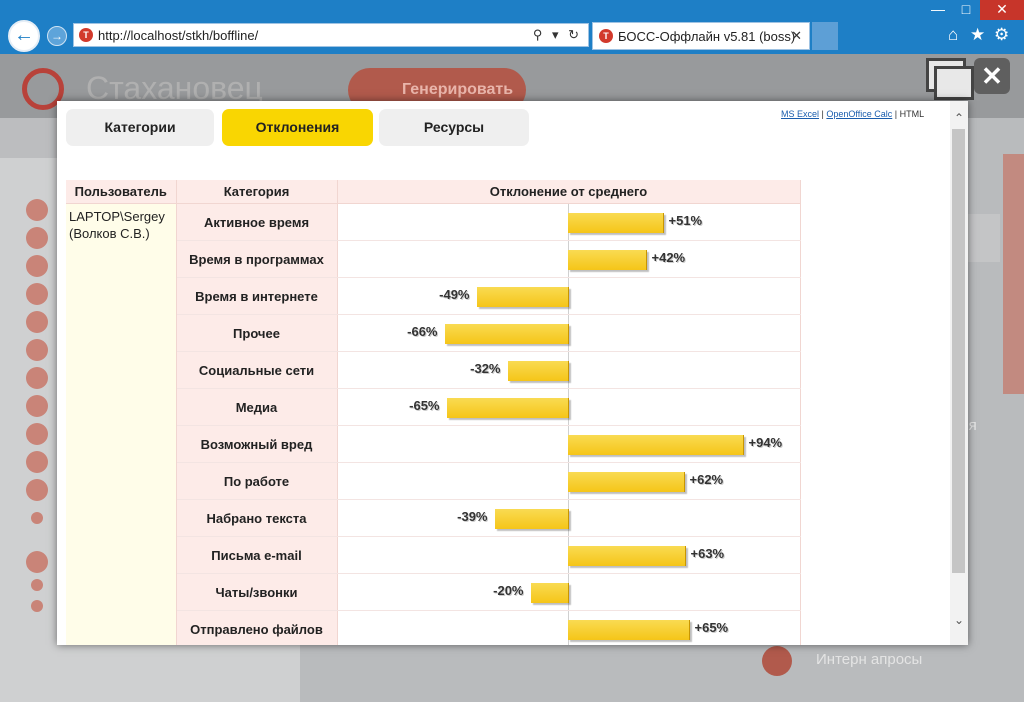 This screenshot has width=1024, height=702. Describe the element at coordinates (485, 368) in the screenshot. I see `bar-value-label: -32%` at that location.